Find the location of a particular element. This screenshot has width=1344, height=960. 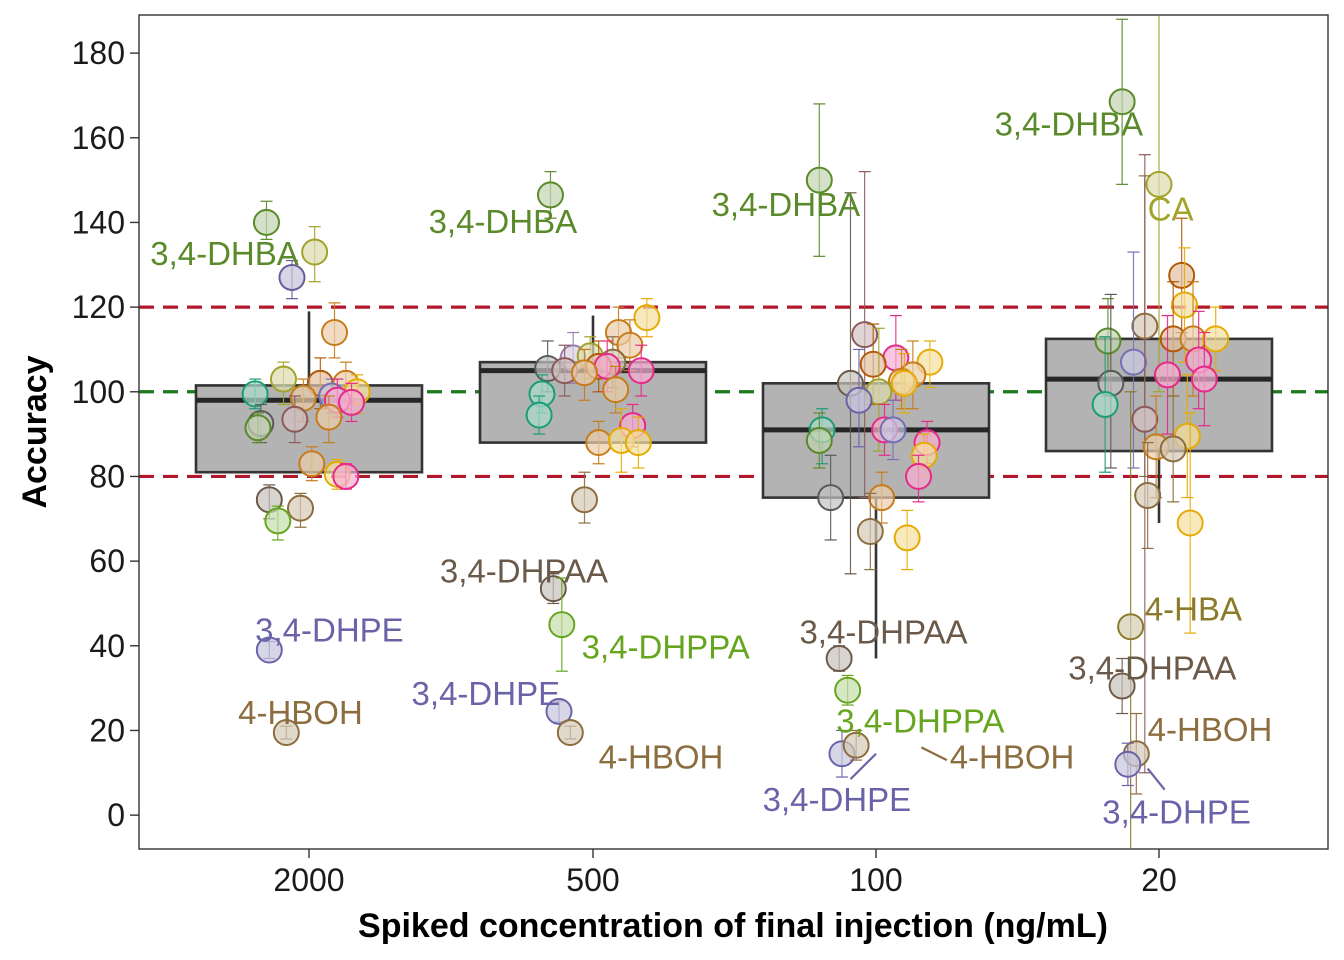

y-tick-label: 40 is located at coordinates (107, 646).